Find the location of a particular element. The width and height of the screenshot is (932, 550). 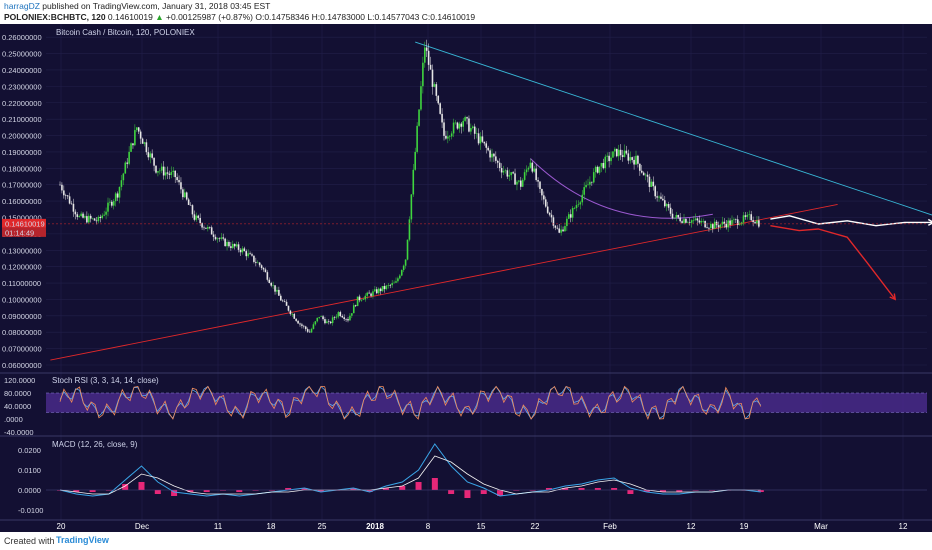

y-tick-label: 0.18000000 is located at coordinates (22, 168).